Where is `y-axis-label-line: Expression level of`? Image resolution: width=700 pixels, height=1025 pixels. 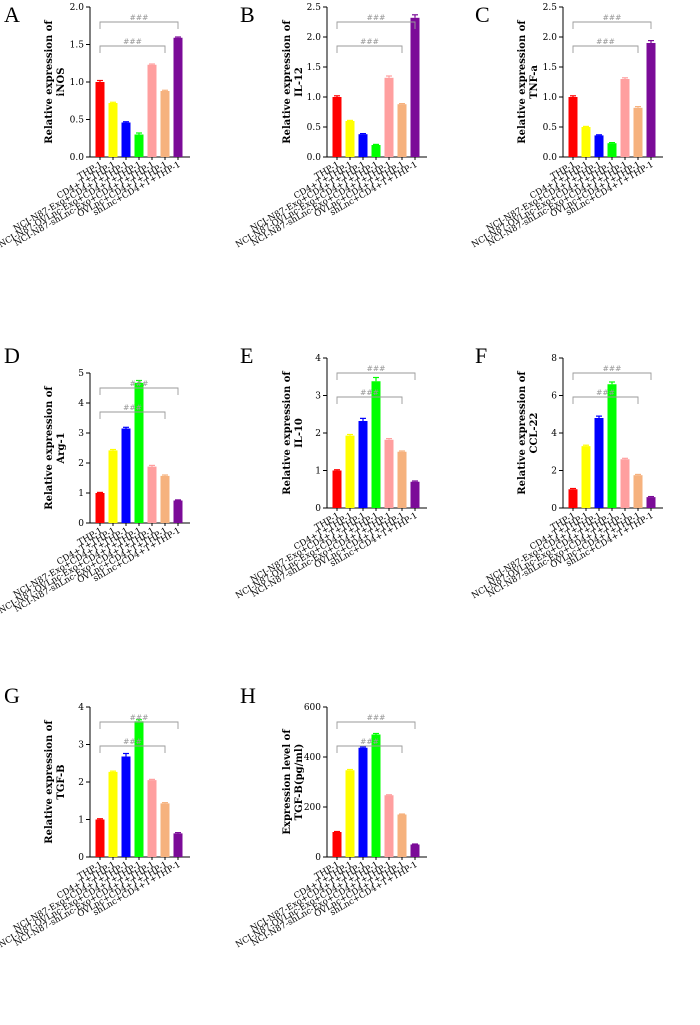 y-axis-label-line: Expression level of is located at coordinates (287, 782).